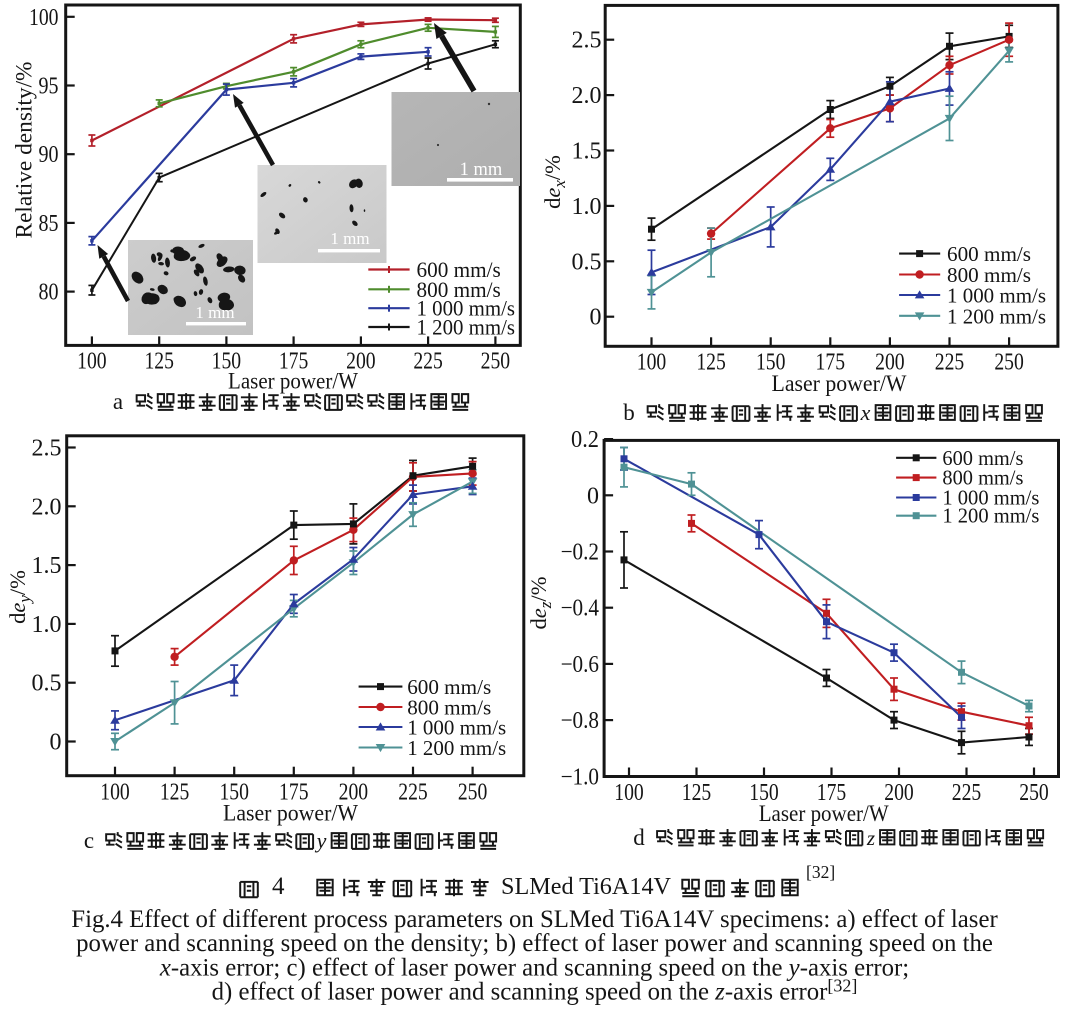 The width and height of the screenshot is (1069, 1025). What do you see at coordinates (580, 609) in the screenshot?
I see `svg-text: −0.4` at bounding box center [580, 609].